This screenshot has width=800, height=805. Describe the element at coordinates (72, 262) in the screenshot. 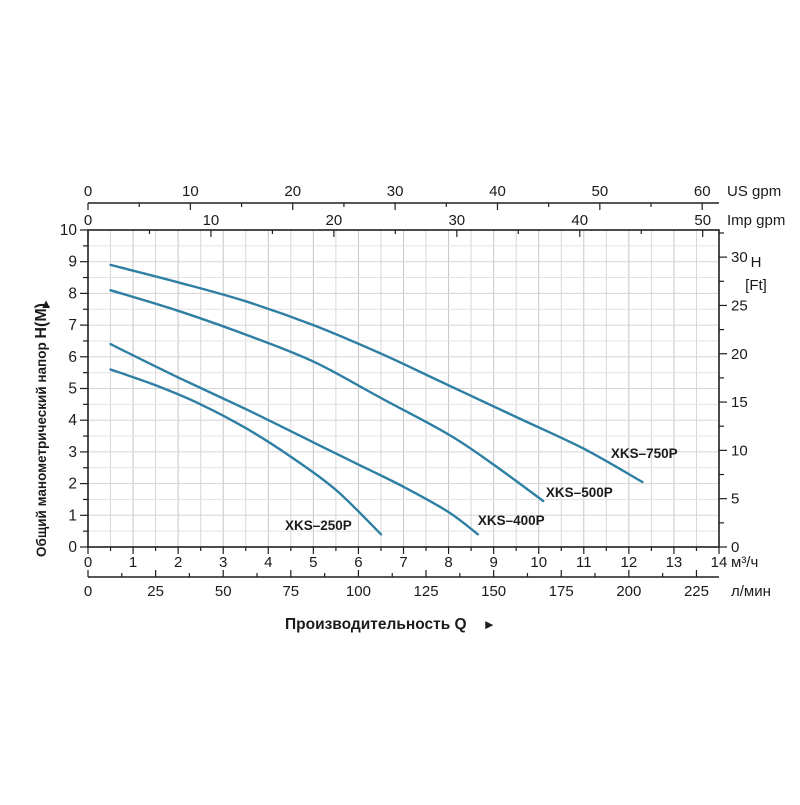

I see `h-m-tick-label: 9` at that location.